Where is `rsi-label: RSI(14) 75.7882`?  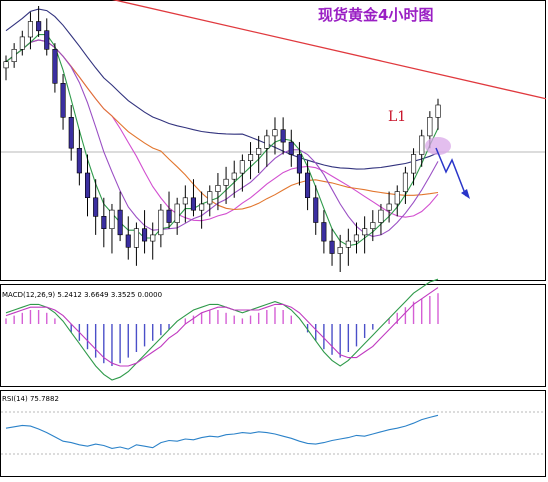 rsi-label: RSI(14) 75.7882 is located at coordinates (30, 399).